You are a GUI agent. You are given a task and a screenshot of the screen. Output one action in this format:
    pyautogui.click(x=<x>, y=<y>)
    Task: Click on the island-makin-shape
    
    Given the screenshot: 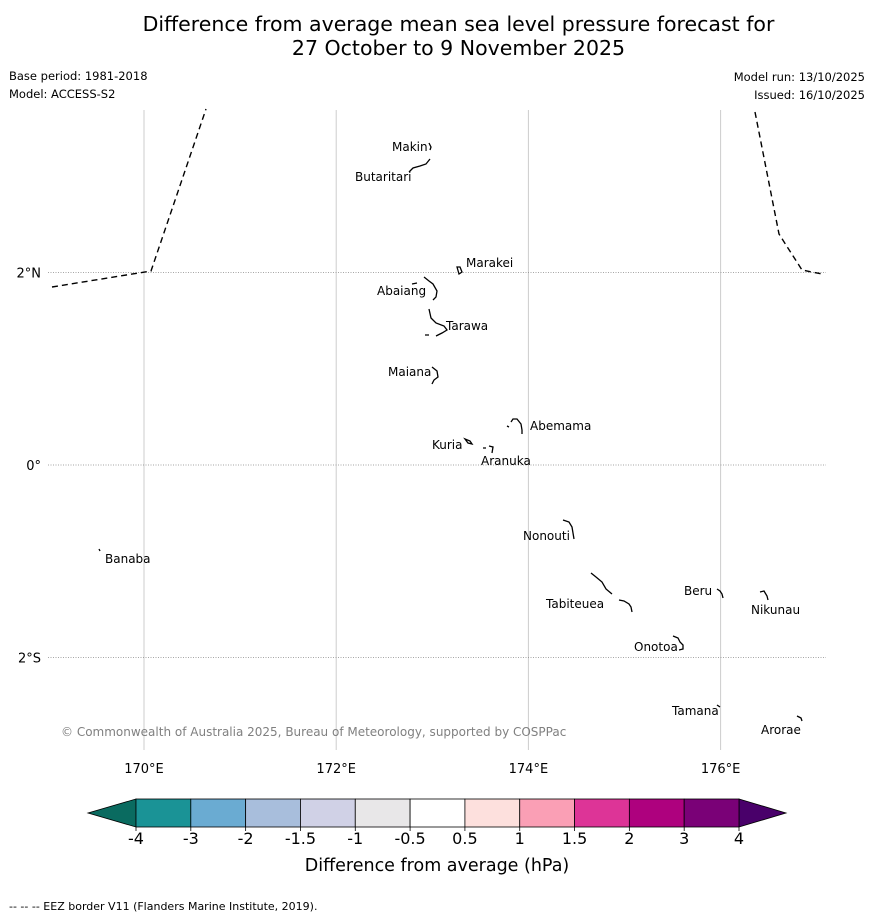 What is the action you would take?
    pyautogui.click(x=430, y=146)
    